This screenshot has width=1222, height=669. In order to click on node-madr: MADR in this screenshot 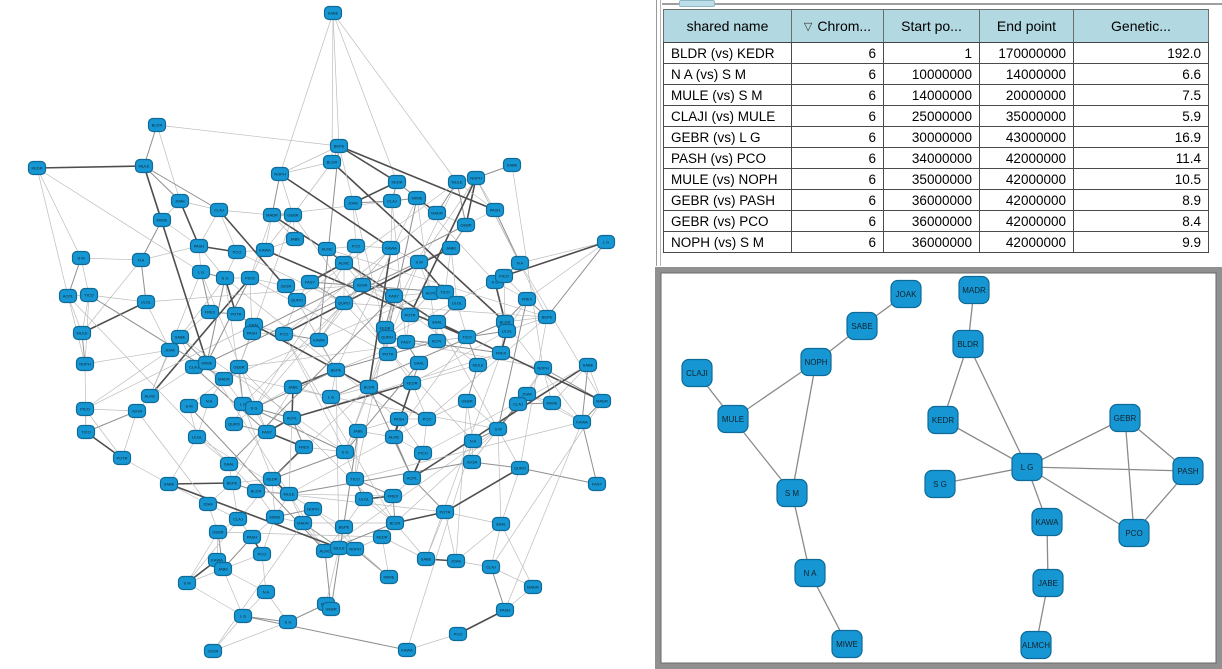, I will do `click(974, 290)`.